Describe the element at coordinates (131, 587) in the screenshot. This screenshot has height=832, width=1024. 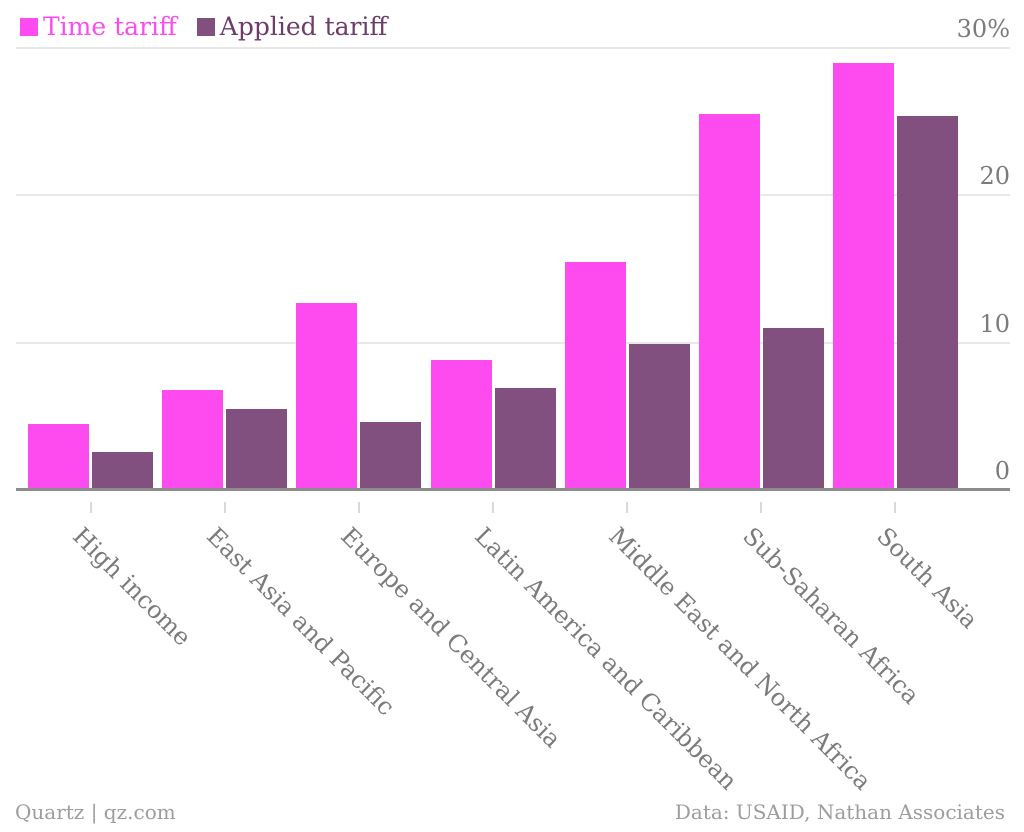
I see `x-axis-label: High income` at that location.